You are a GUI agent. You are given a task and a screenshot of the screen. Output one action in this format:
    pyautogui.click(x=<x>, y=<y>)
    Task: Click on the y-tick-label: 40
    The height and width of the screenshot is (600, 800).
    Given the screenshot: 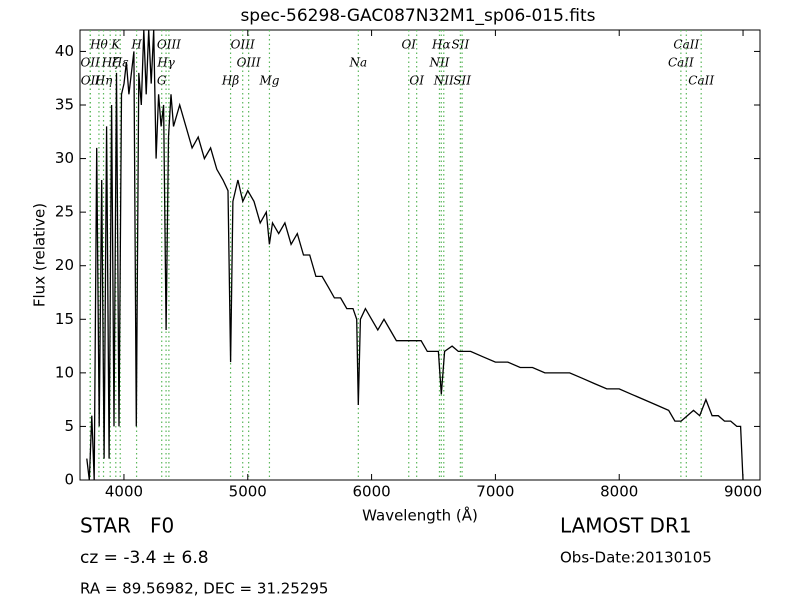 What is the action you would take?
    pyautogui.click(x=64, y=51)
    